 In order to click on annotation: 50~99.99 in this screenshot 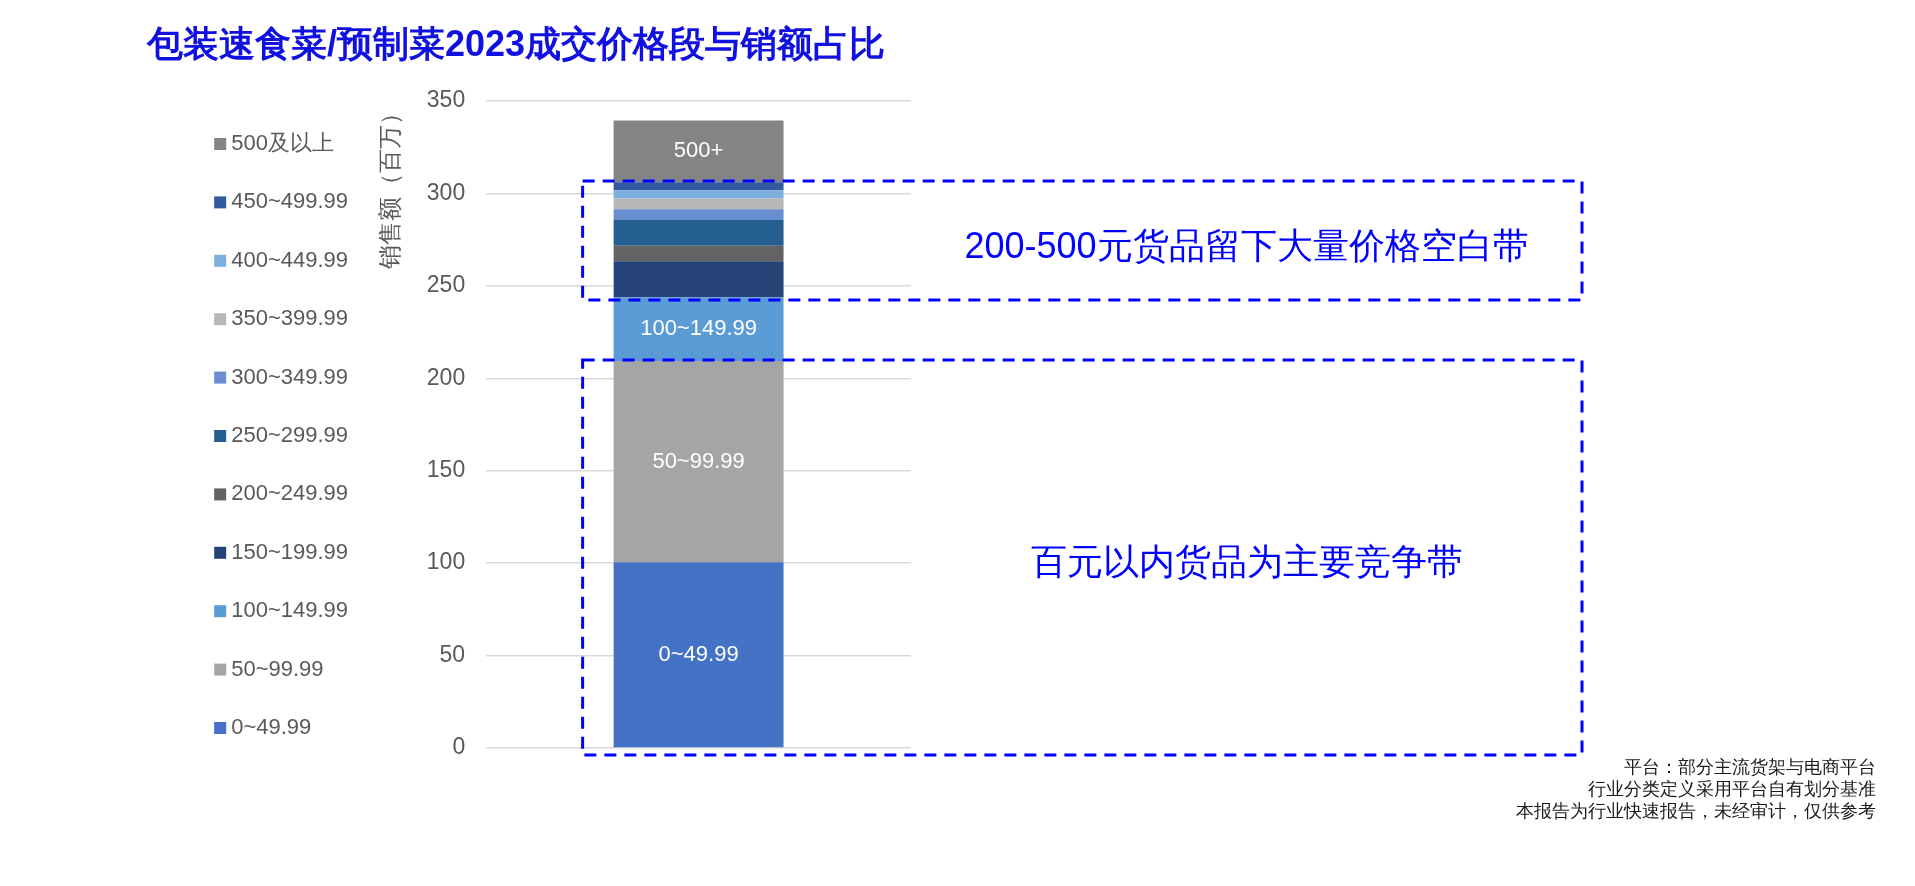, I will do `click(698, 460)`.